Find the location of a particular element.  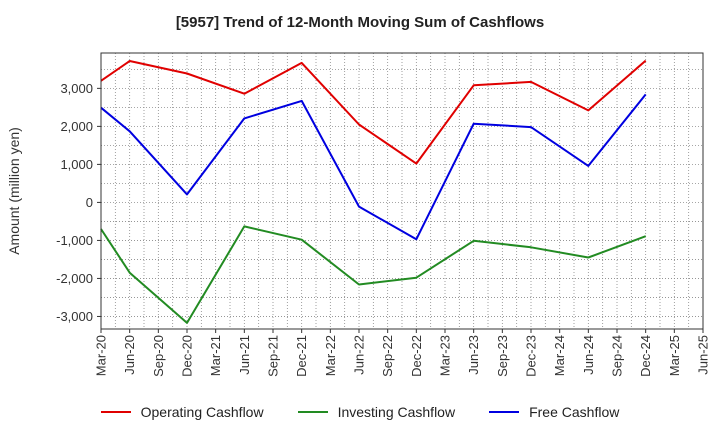

x-tick-label: Dec-20 is located at coordinates (187, 356).